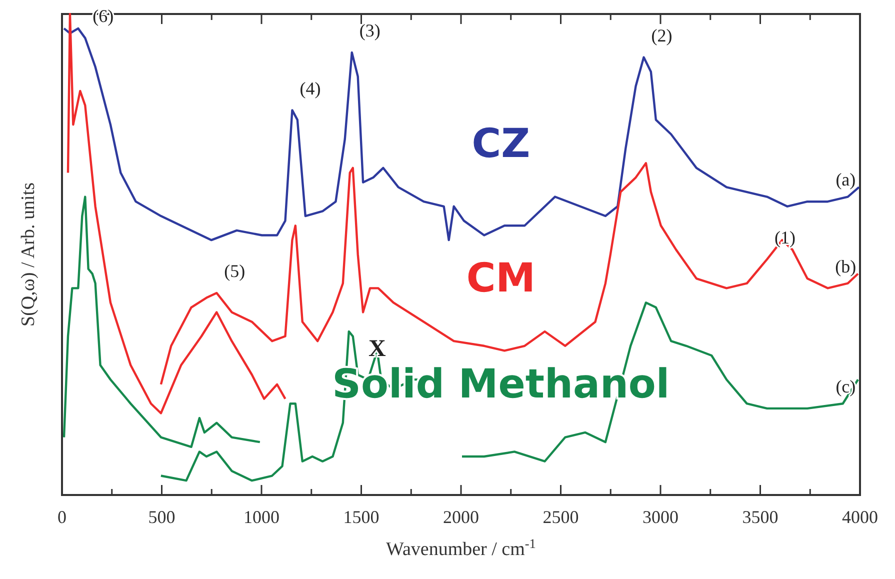  Describe the element at coordinates (860, 517) in the screenshot. I see `x-tick-label: 4000` at that location.